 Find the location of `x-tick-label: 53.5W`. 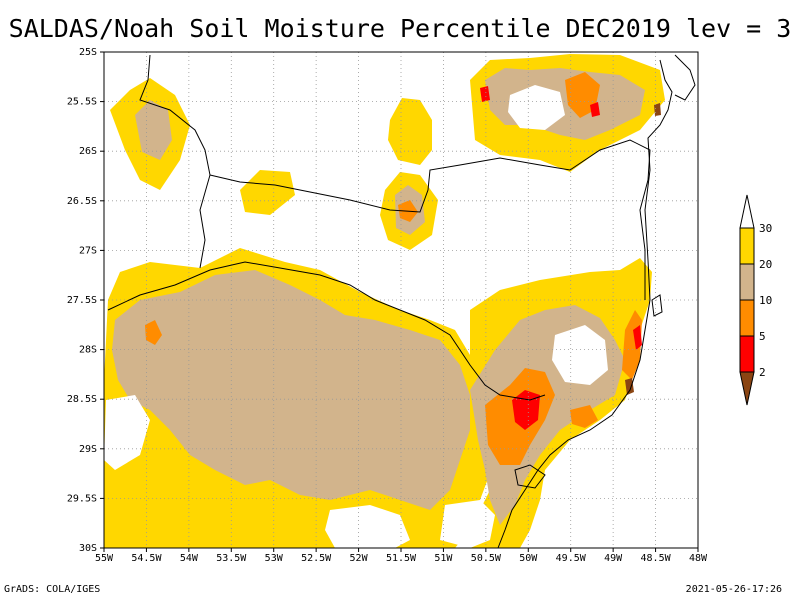

x-tick-label: 53.5W is located at coordinates (231, 558).